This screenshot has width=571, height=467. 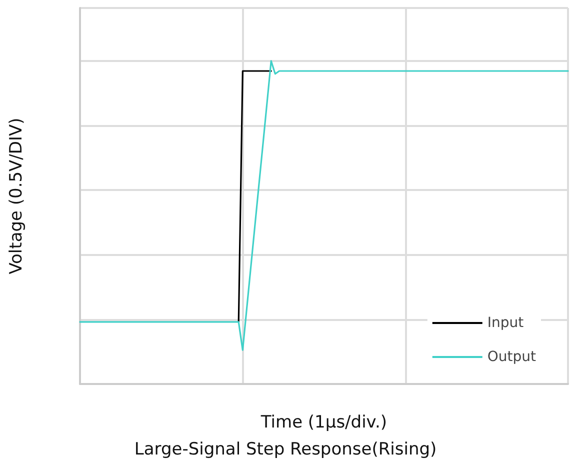 What do you see at coordinates (512, 357) in the screenshot?
I see `legend-label: Output` at bounding box center [512, 357].